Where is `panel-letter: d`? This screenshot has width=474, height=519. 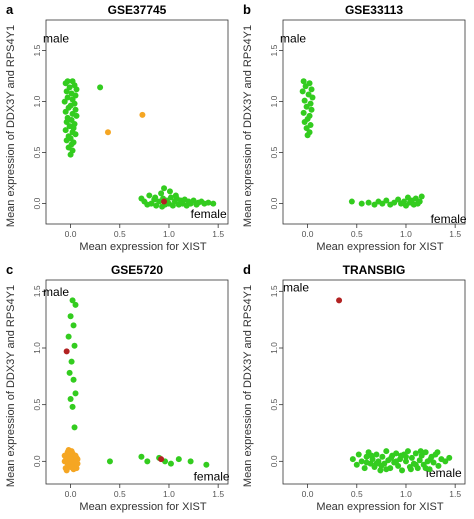 panel-letter: d is located at coordinates (247, 269).